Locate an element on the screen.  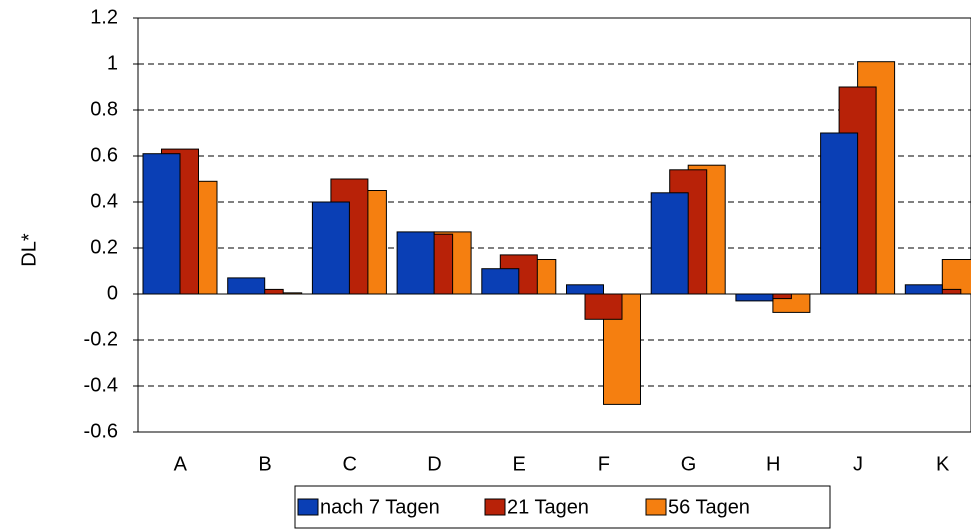
x-tick-label: K is located at coordinates (943, 464).